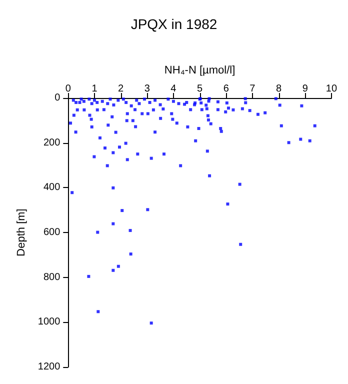 The height and width of the screenshot is (384, 348). Describe the element at coordinates (49, 322) in the screenshot. I see `y-tick-label: 1000` at that location.